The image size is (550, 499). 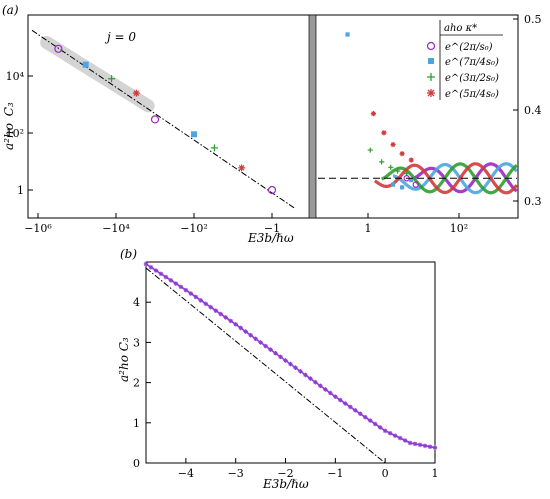 What do you see at coordinates (472, 94) in the screenshot?
I see `legend-entry-4: e^(5π/4s₀)` at bounding box center [472, 94].